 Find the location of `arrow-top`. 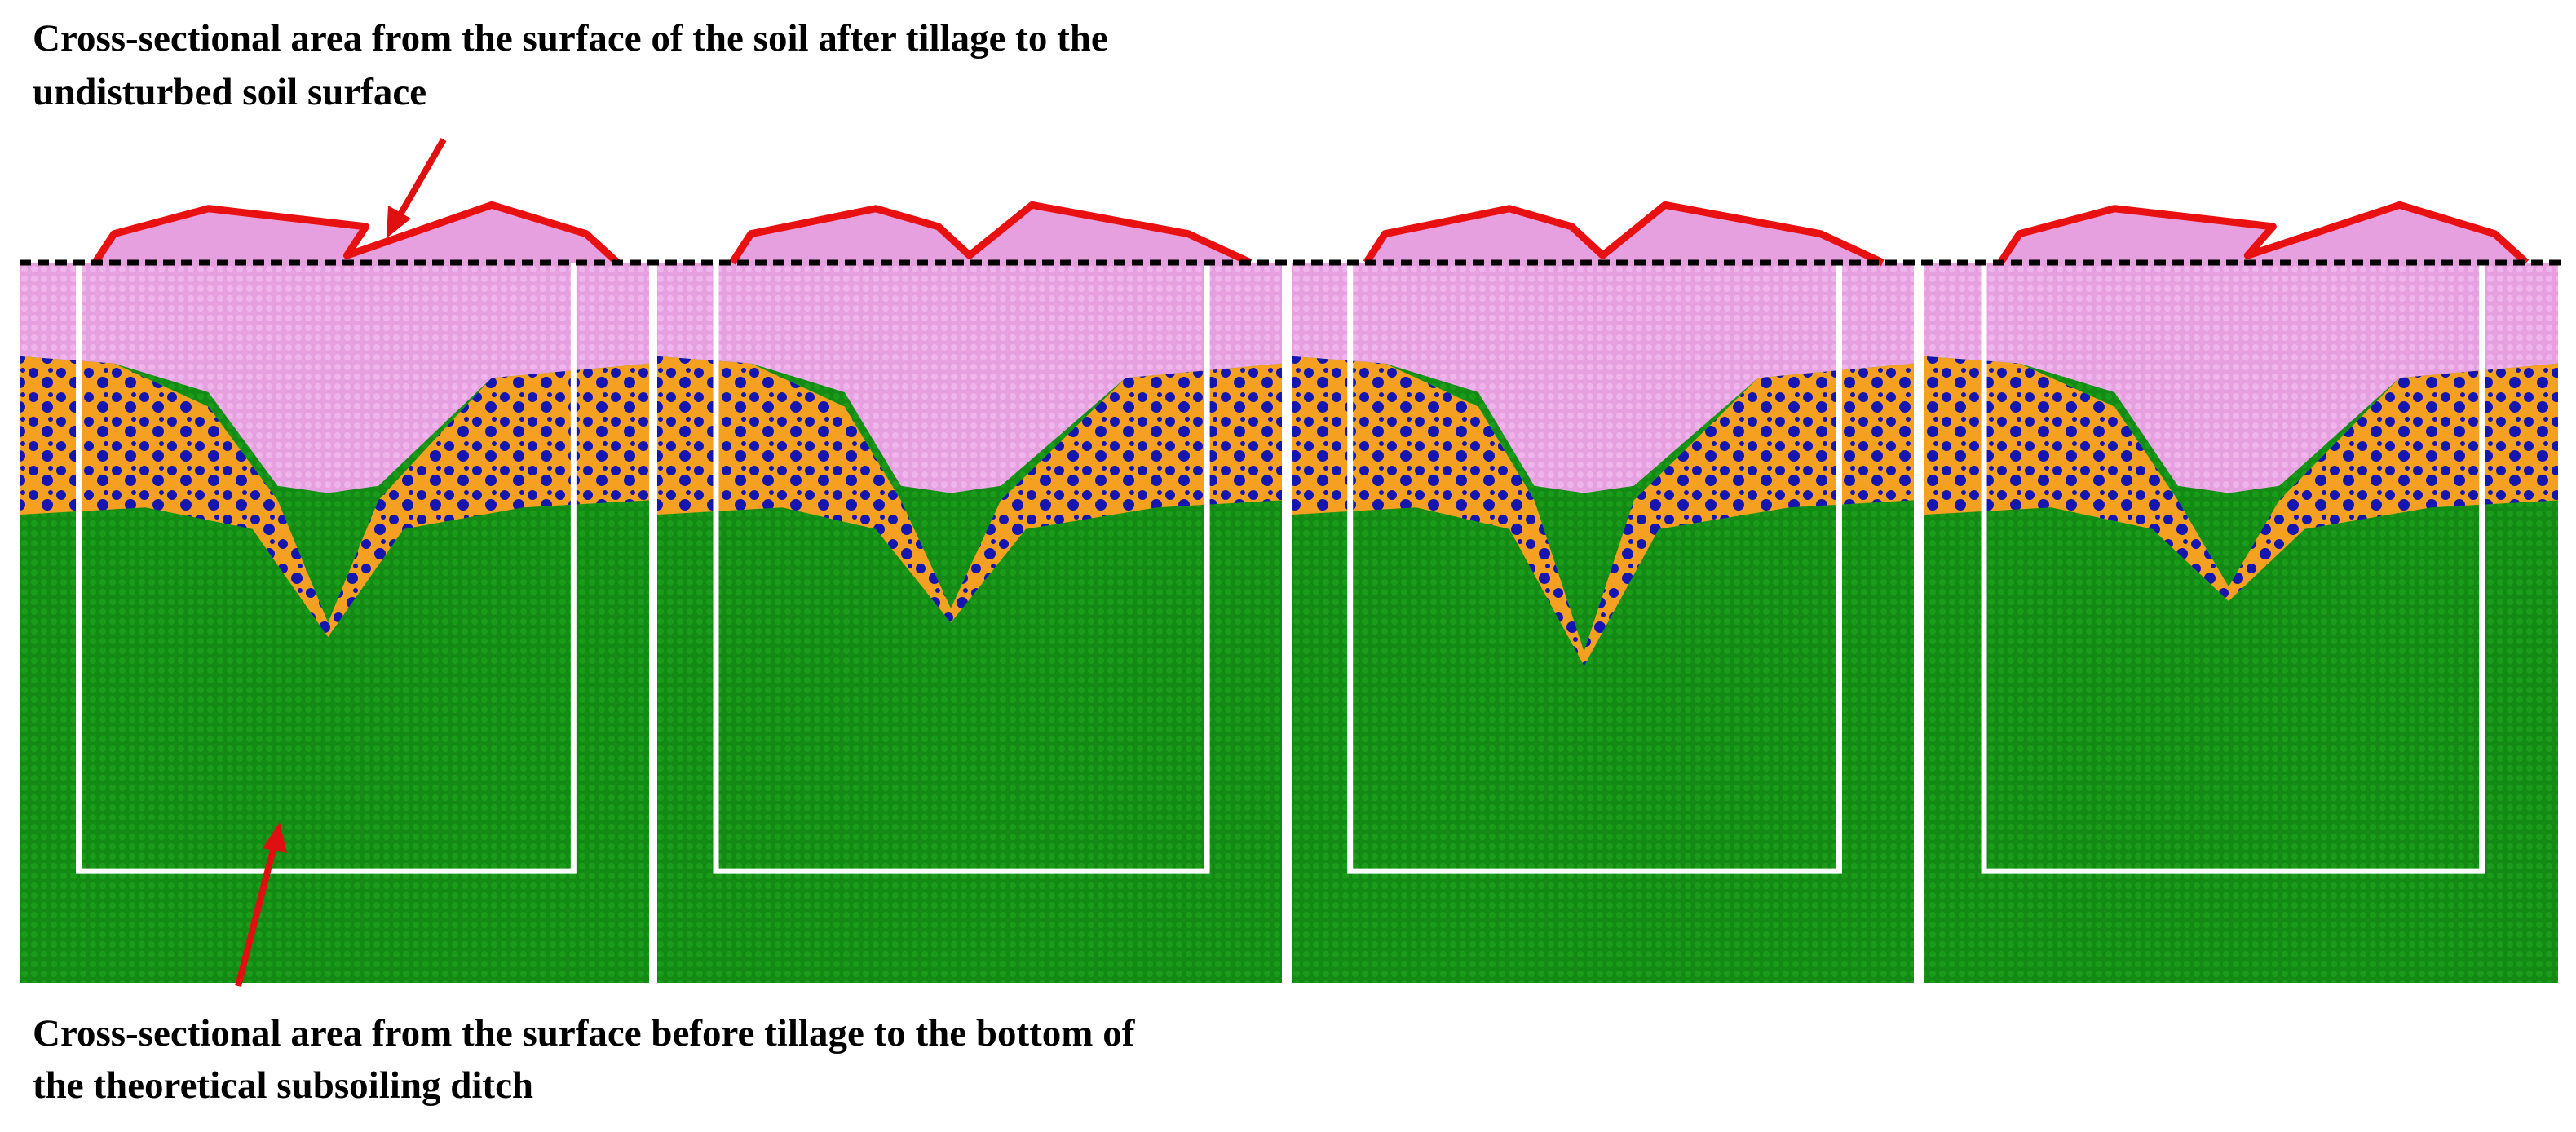

arrow-top is located at coordinates (417, 188).